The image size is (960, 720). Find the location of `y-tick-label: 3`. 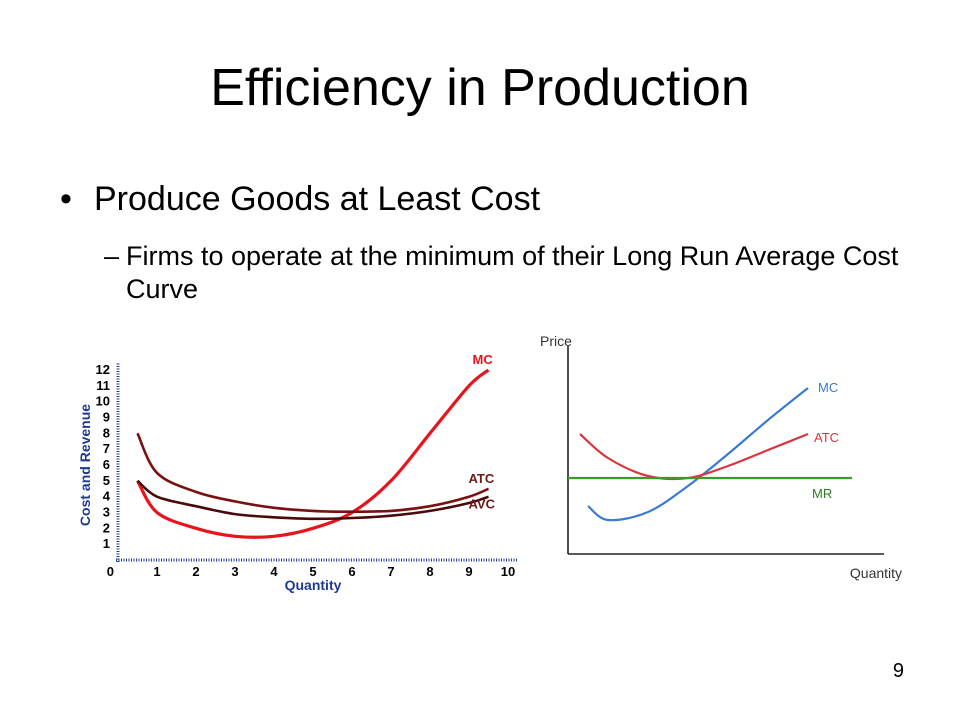

y-tick-label: 3 is located at coordinates (106, 512).